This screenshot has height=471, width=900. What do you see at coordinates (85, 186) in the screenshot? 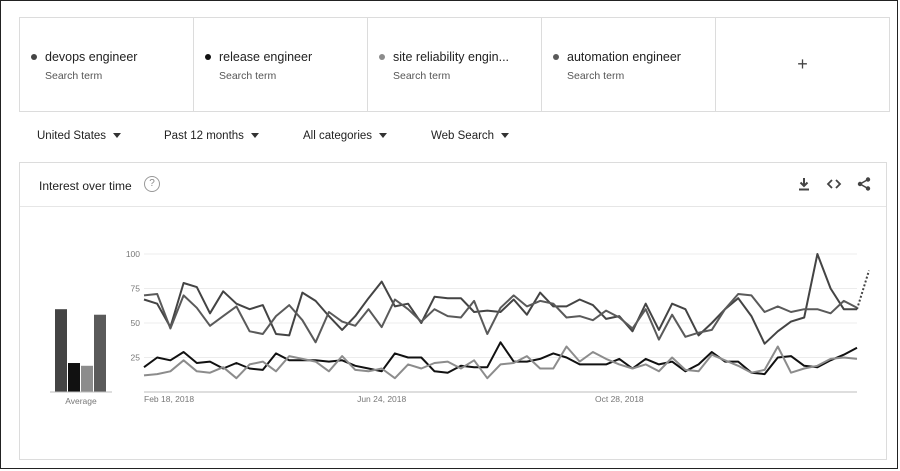
I see `card-title: Interest over time` at bounding box center [85, 186].